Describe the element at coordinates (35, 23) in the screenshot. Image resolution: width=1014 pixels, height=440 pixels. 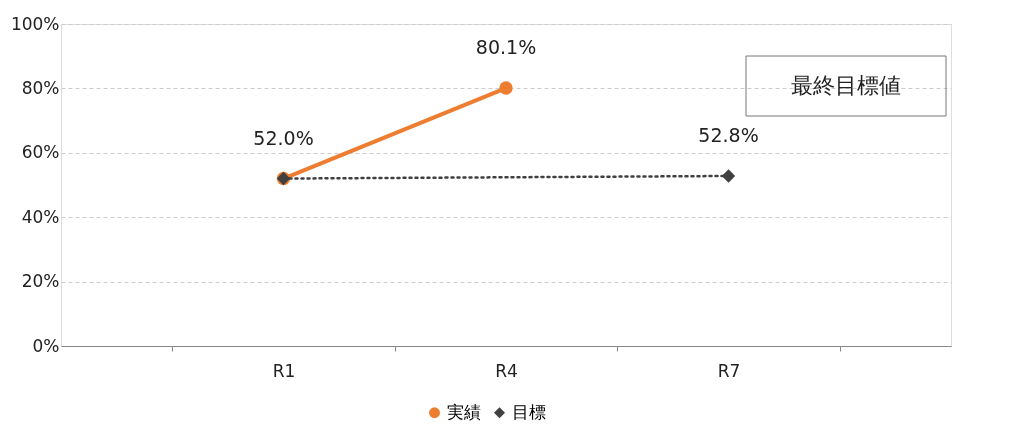
I see `y-tick-label: 100%` at that location.